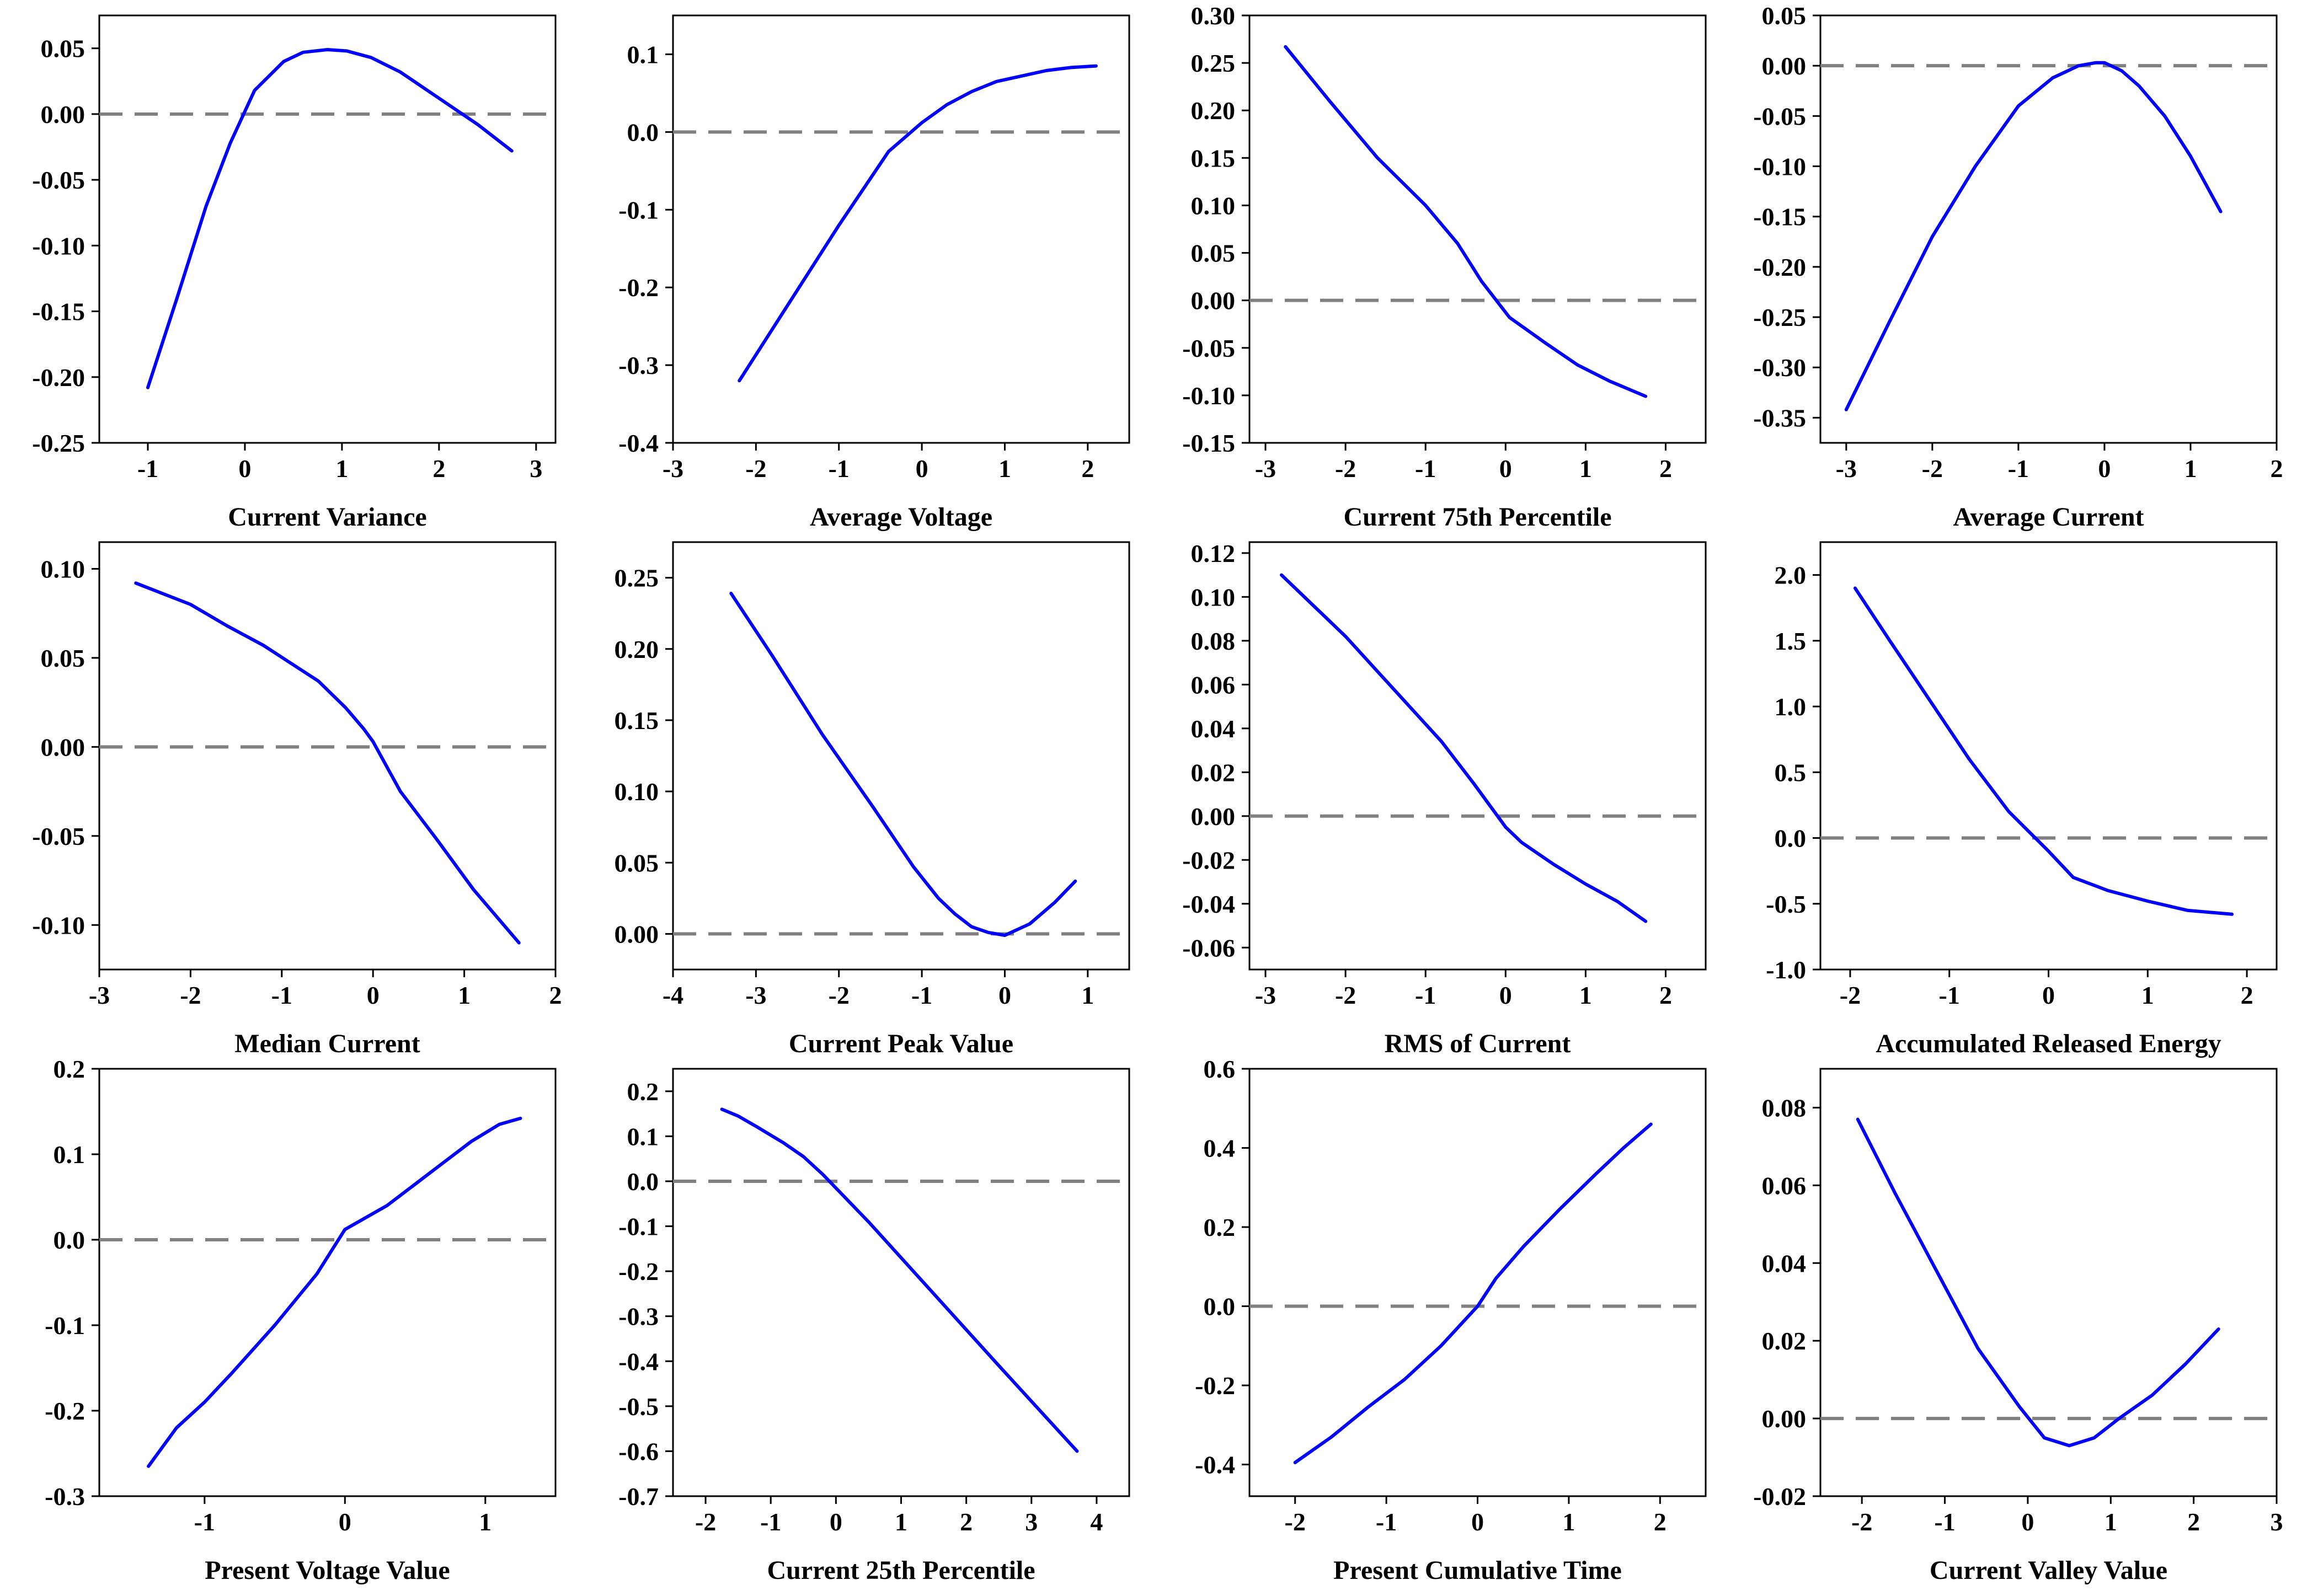 This screenshot has width=2302, height=1596. Describe the element at coordinates (70, 1154) in the screenshot. I see `y-tick-label: 0.1` at that location.